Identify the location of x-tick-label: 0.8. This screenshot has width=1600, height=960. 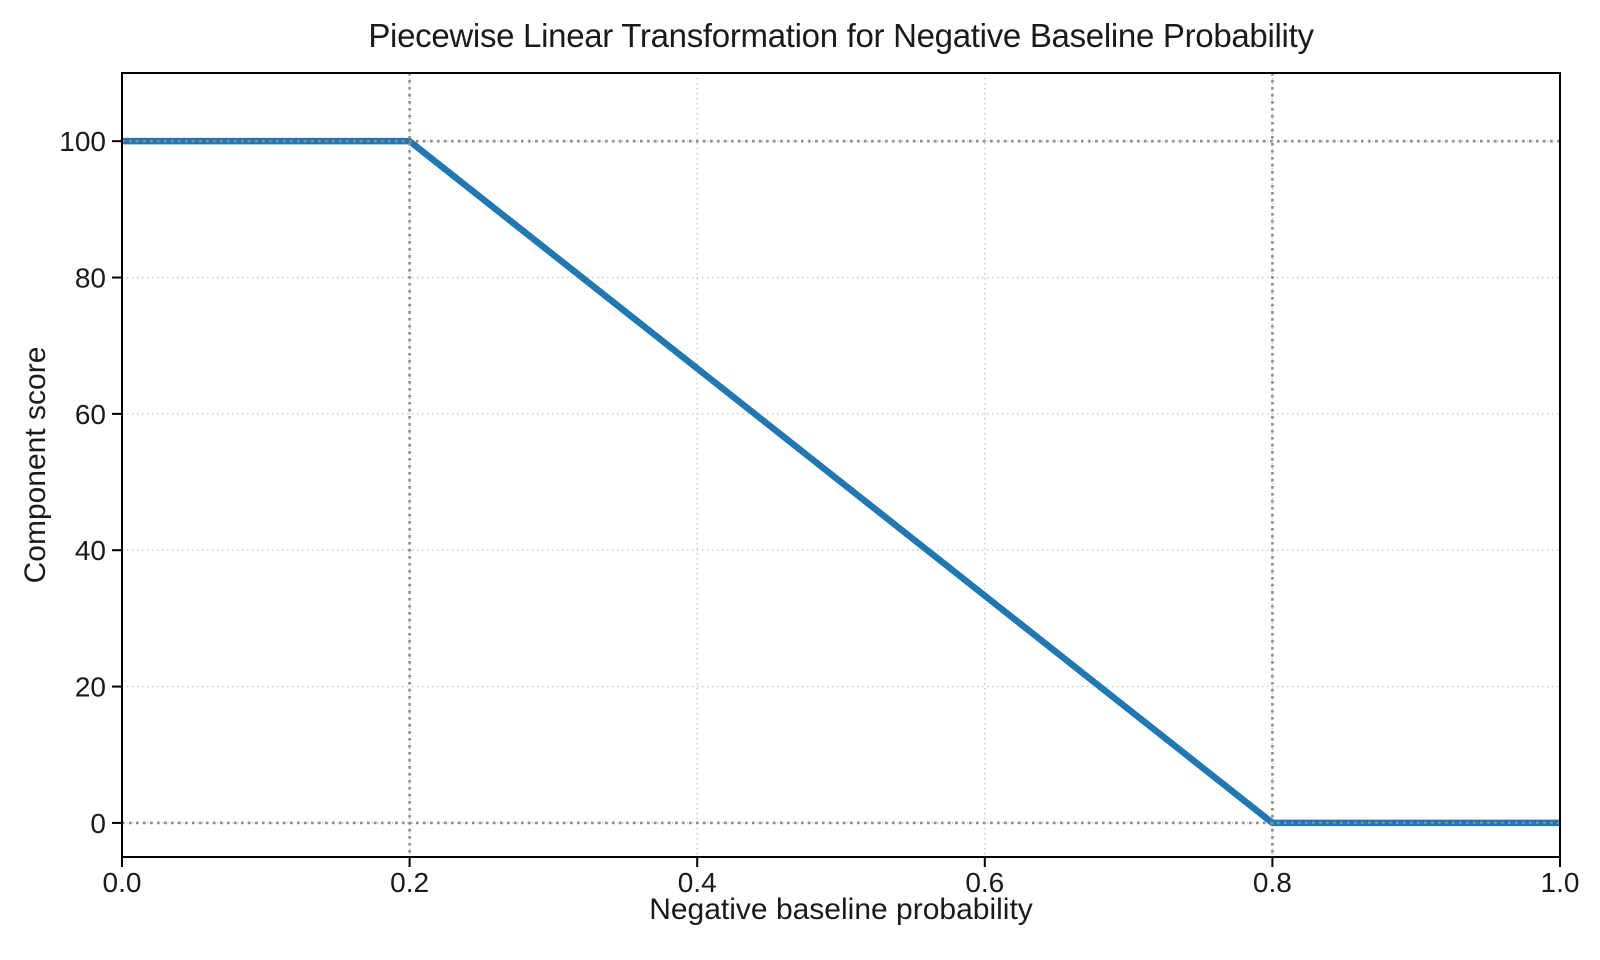
(1272, 882).